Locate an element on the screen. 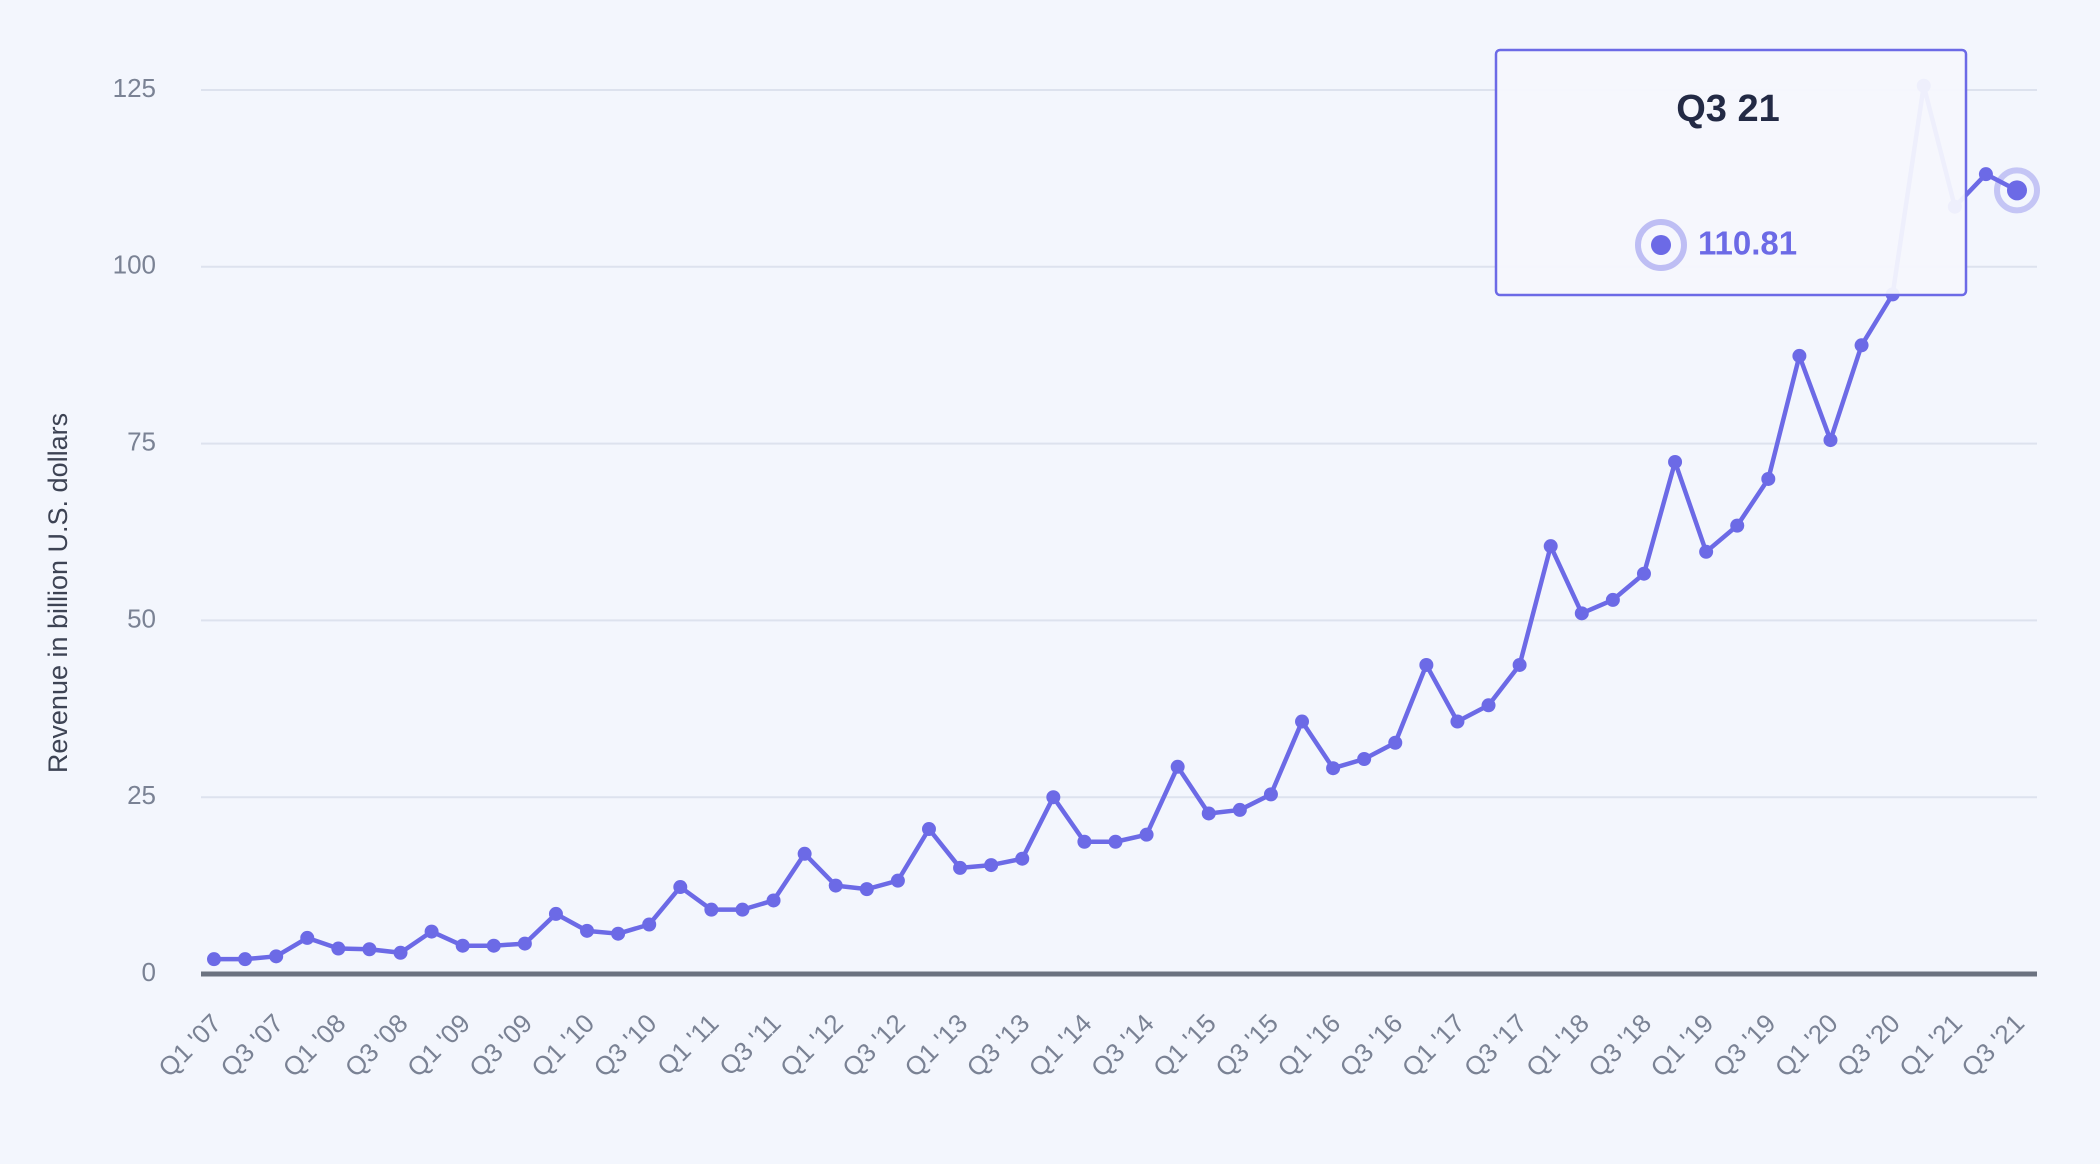  tooltip-dot is located at coordinates (1661, 245).